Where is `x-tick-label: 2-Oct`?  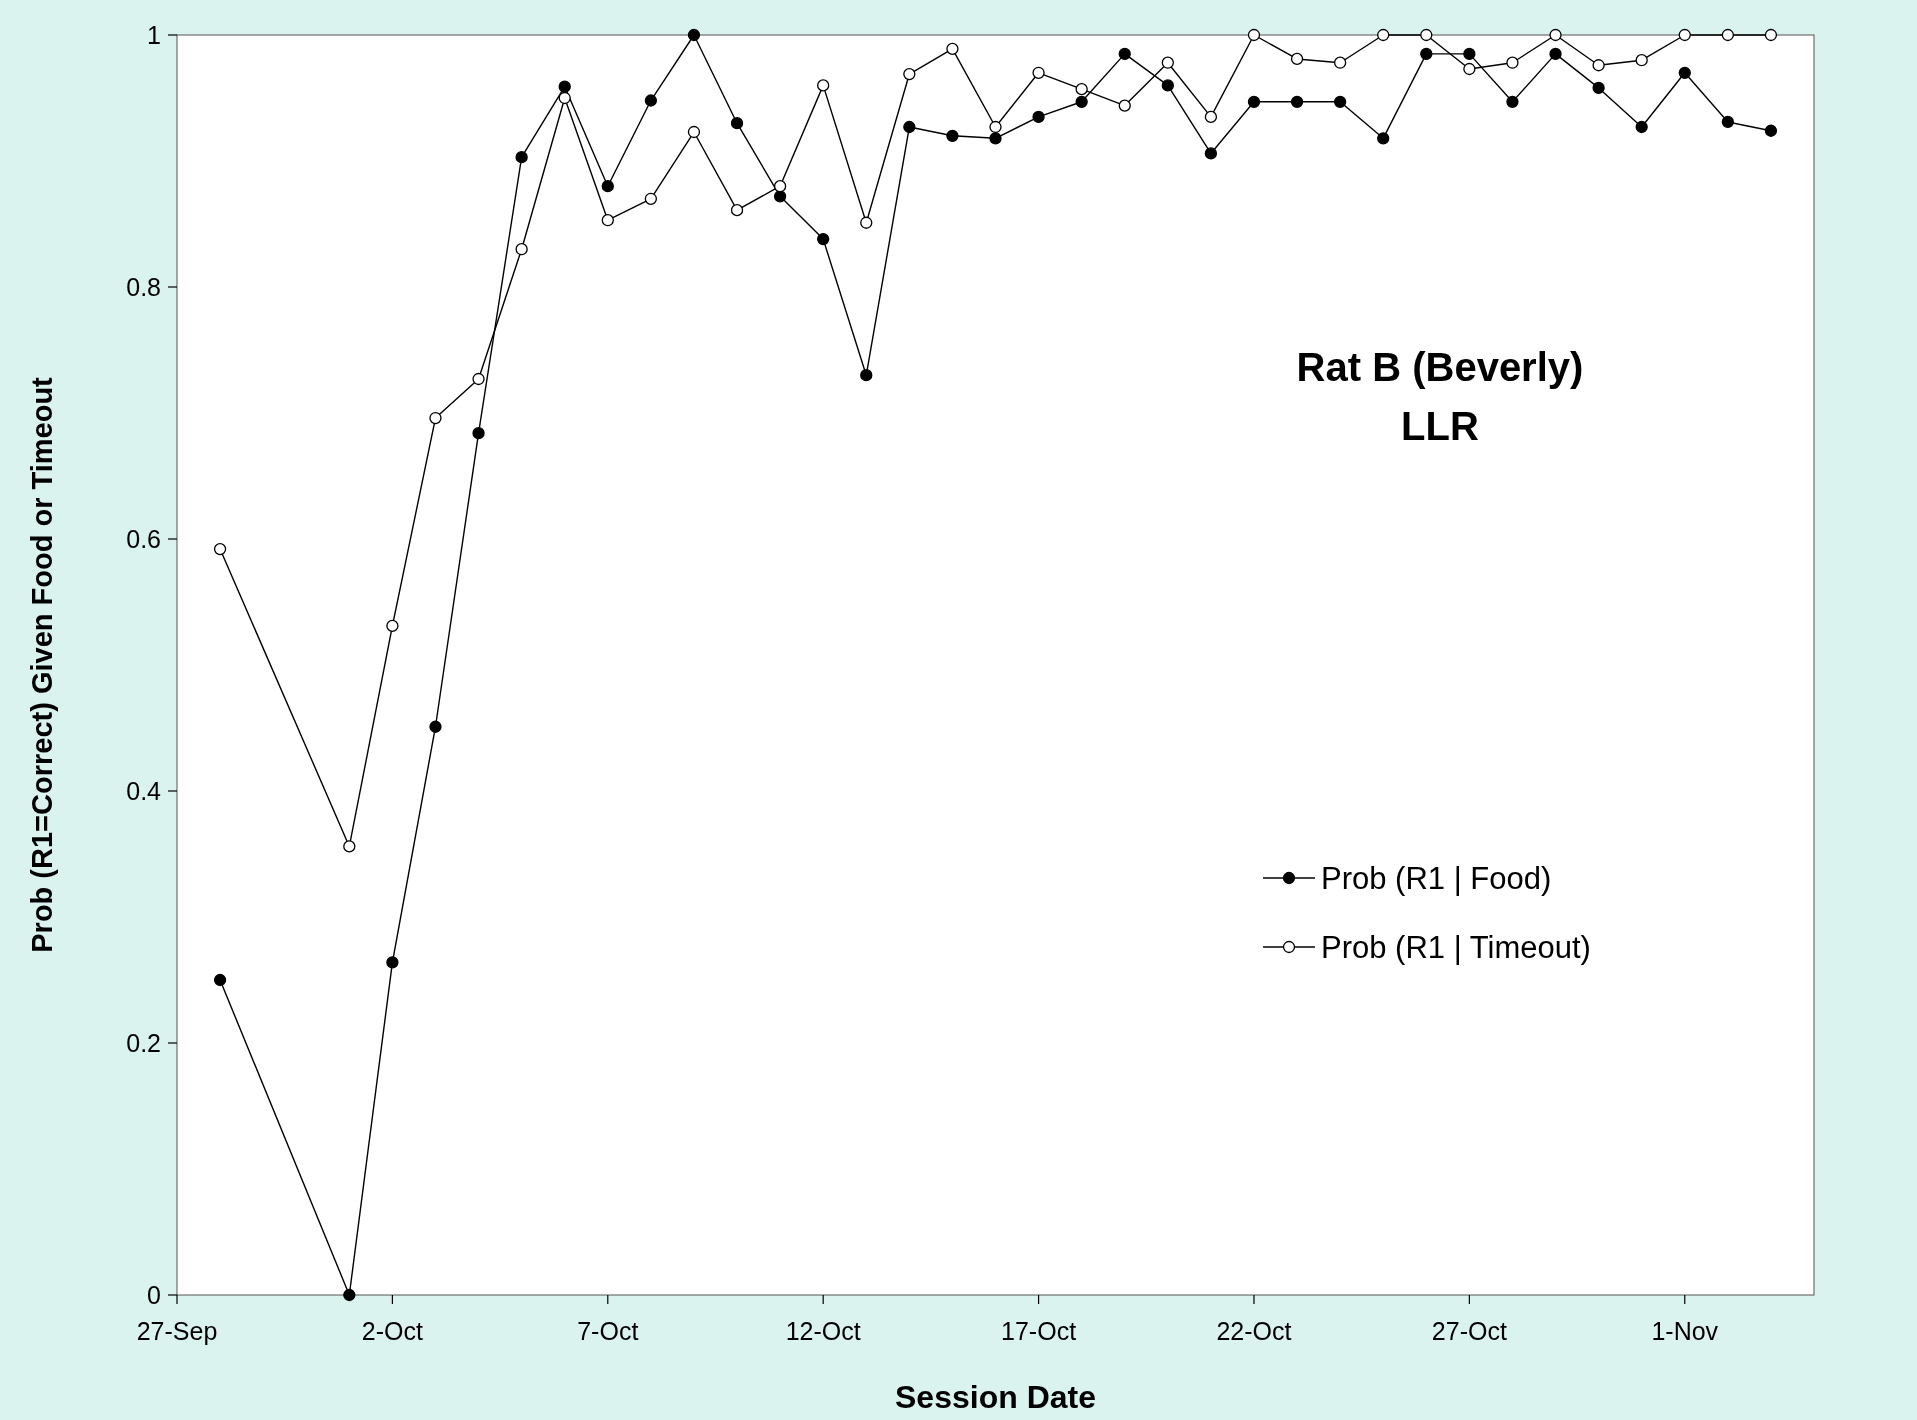 x-tick-label: 2-Oct is located at coordinates (392, 1331).